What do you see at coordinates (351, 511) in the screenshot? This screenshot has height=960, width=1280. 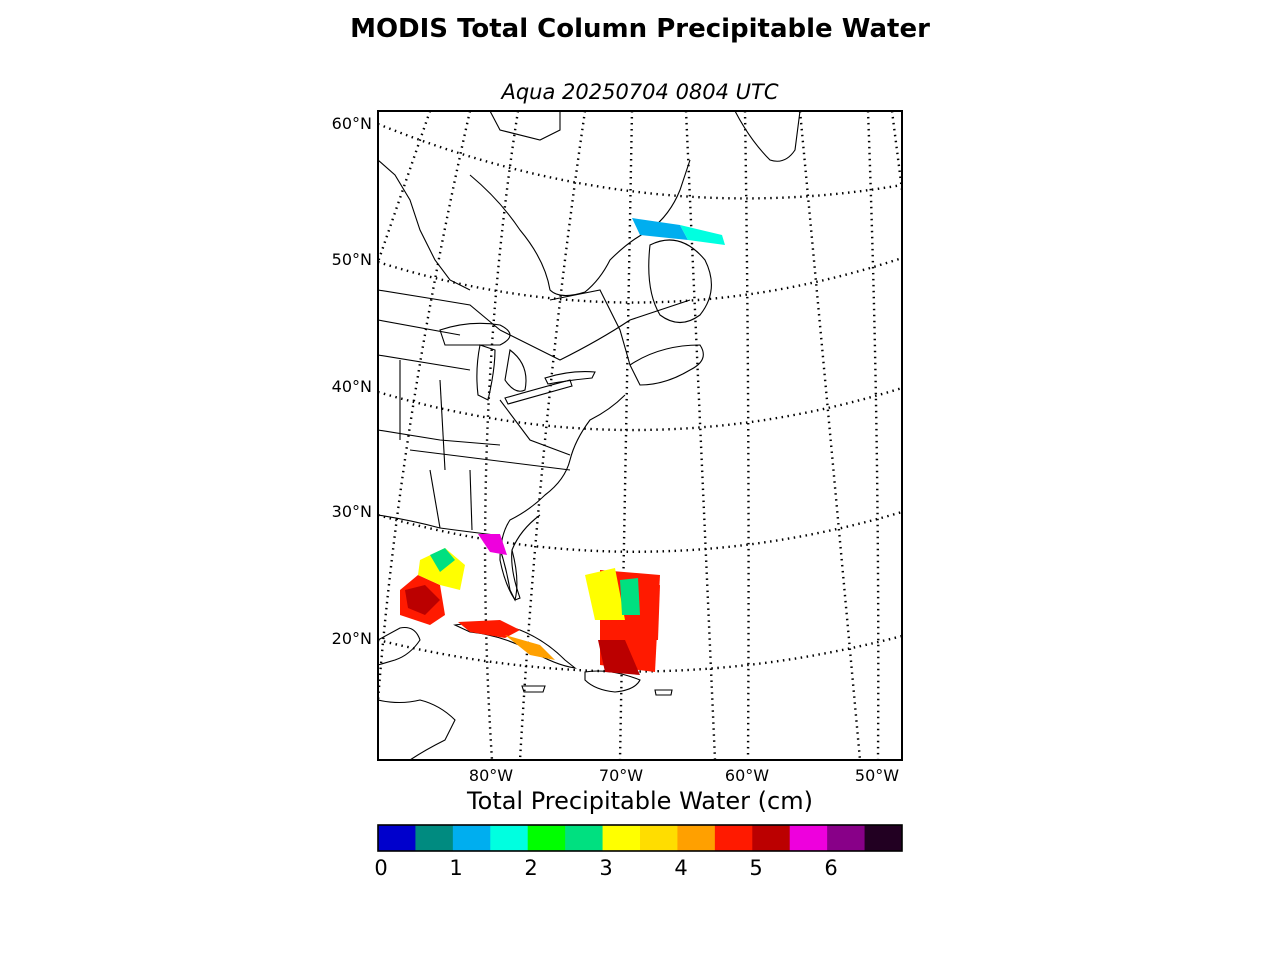 I see `lat-label-30: 30°N` at bounding box center [351, 511].